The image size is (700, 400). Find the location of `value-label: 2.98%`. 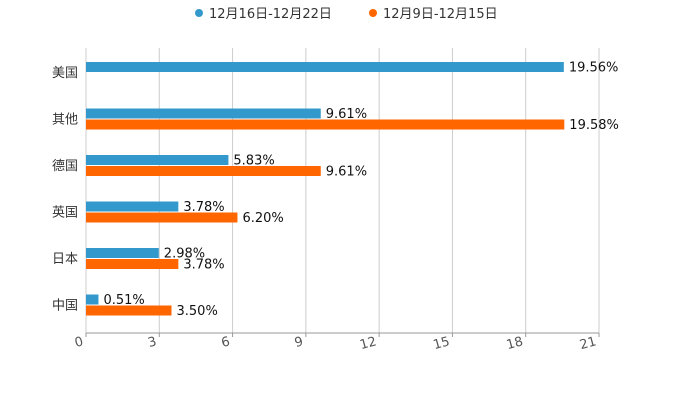

value-label: 2.98% is located at coordinates (184, 254).